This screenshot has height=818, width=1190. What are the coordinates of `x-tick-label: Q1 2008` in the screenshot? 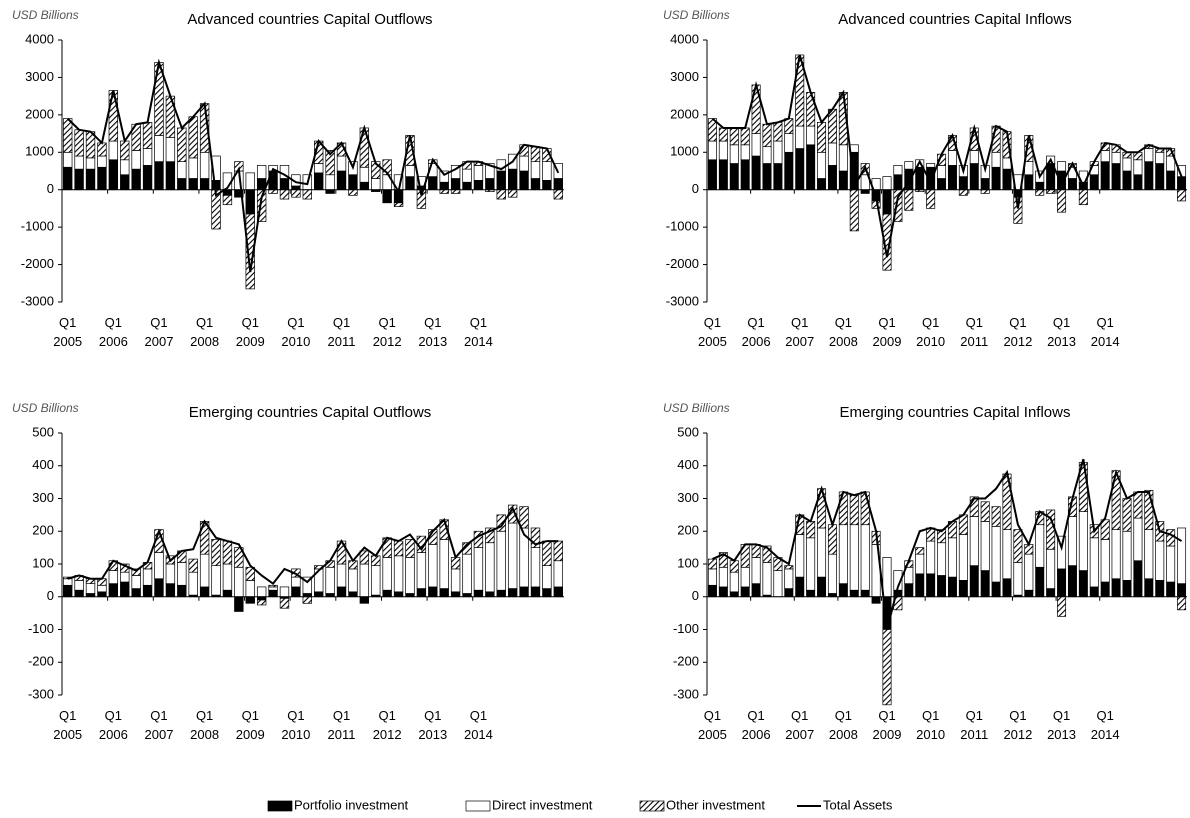 It's located at (204, 332).